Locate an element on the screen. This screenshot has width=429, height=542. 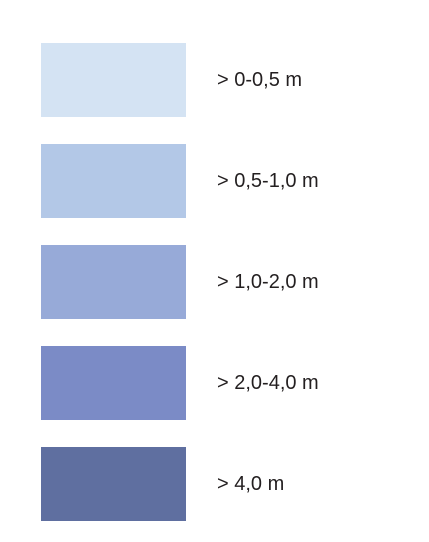
legend-label: > 0-0,5 m is located at coordinates (260, 80).